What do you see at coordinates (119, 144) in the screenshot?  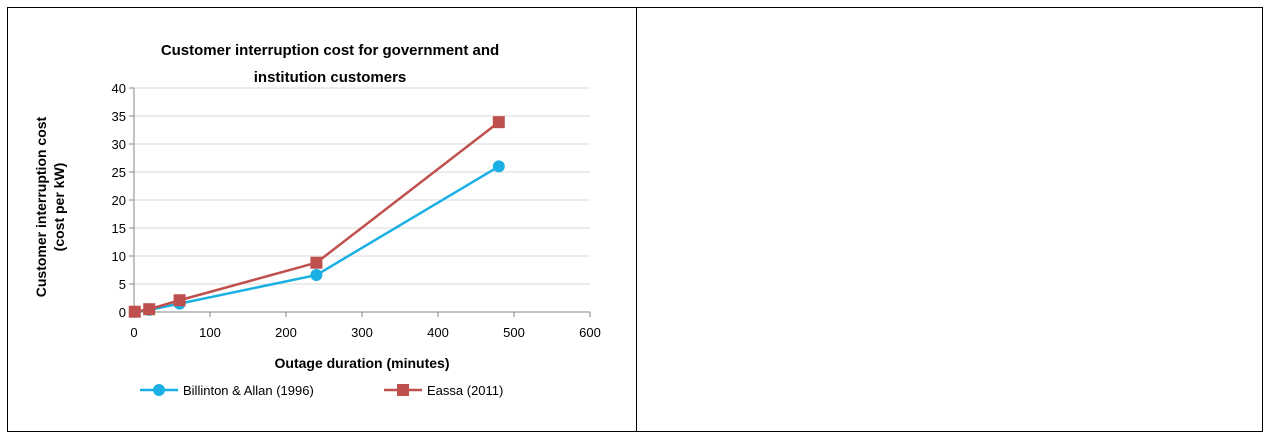 I see `y-tick-label-6: 30` at bounding box center [119, 144].